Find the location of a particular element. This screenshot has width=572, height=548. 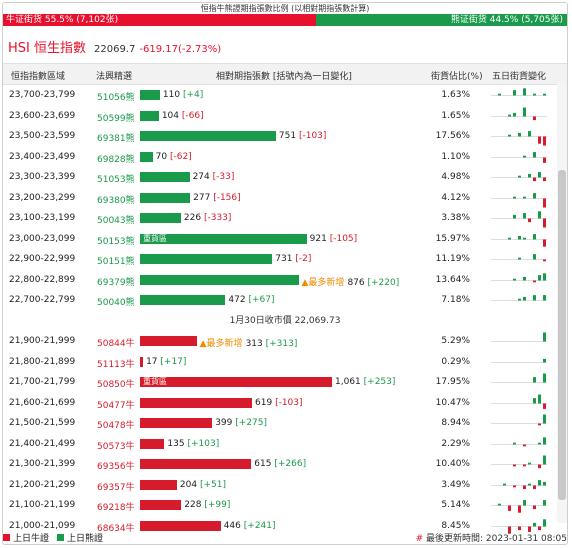

table-row: 22,700-22,799 50040熊 472 [+67] 7.18% is located at coordinates (285, 300).